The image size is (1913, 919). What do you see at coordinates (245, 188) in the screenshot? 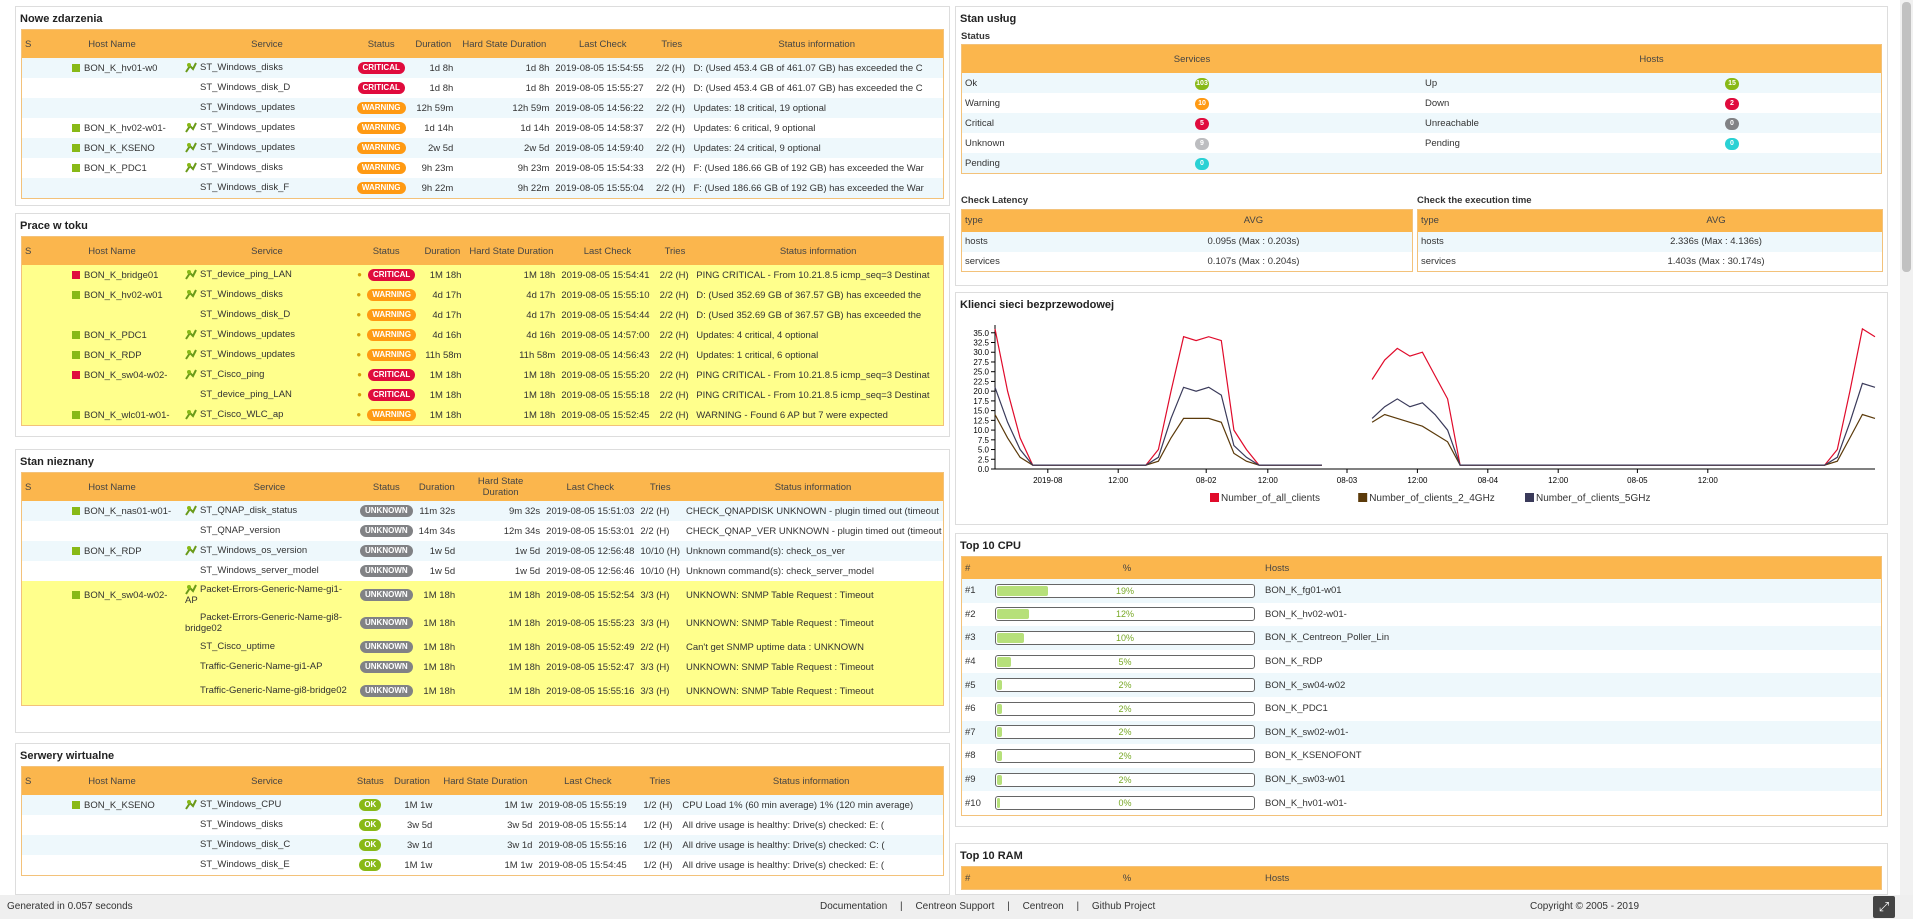
I see `service-name: ST_Windows_disk_F` at bounding box center [245, 188].